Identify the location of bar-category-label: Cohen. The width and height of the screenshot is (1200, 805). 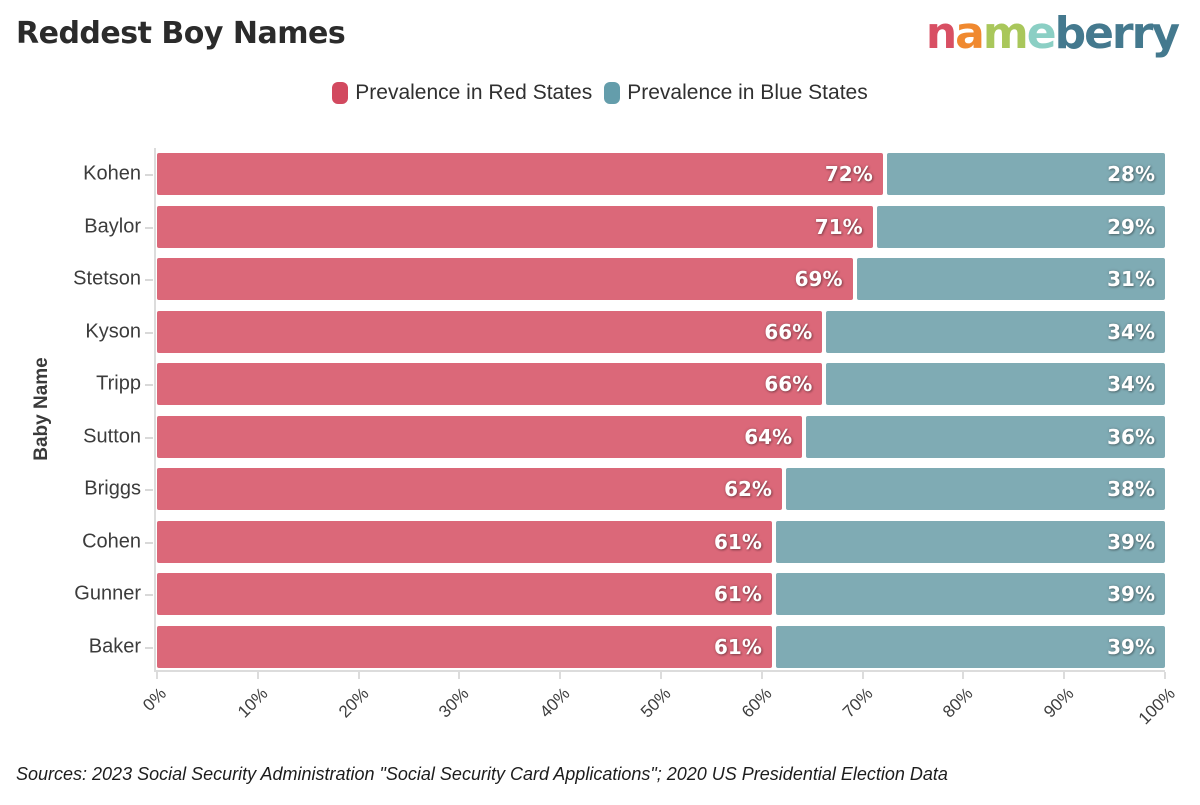
(111, 541).